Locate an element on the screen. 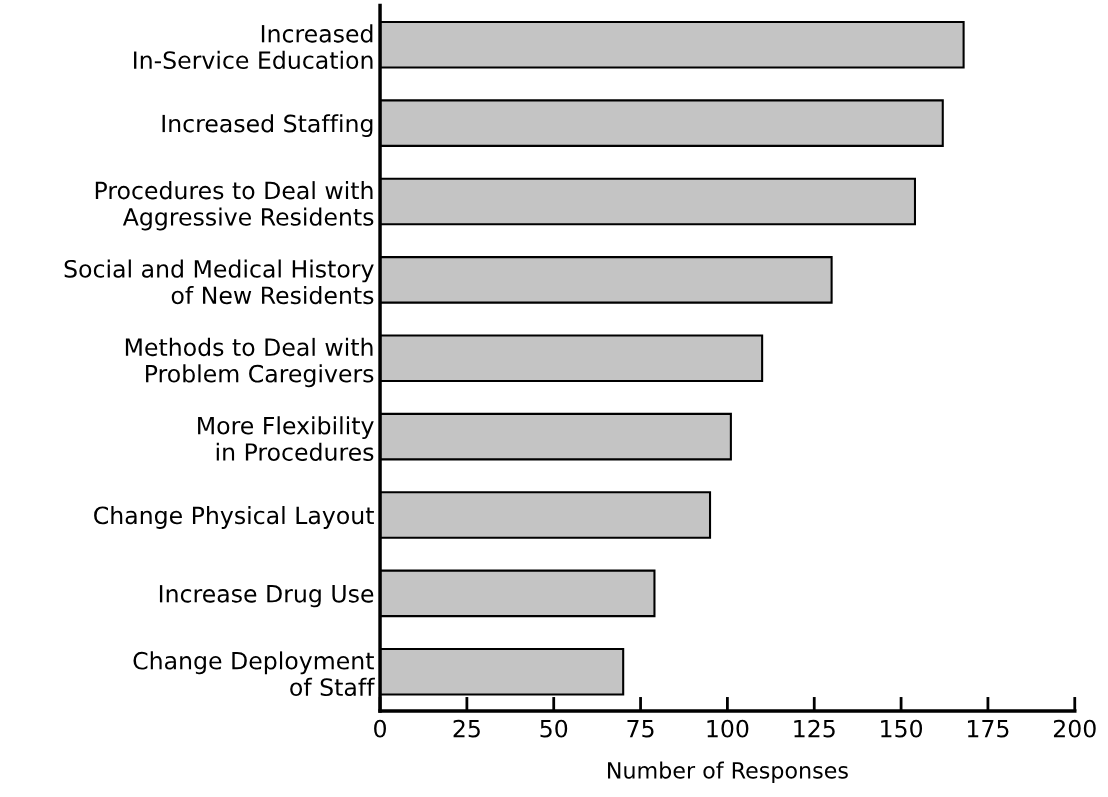 The width and height of the screenshot is (1108, 797). y-tick-label: Increase Drug Use is located at coordinates (266, 596).